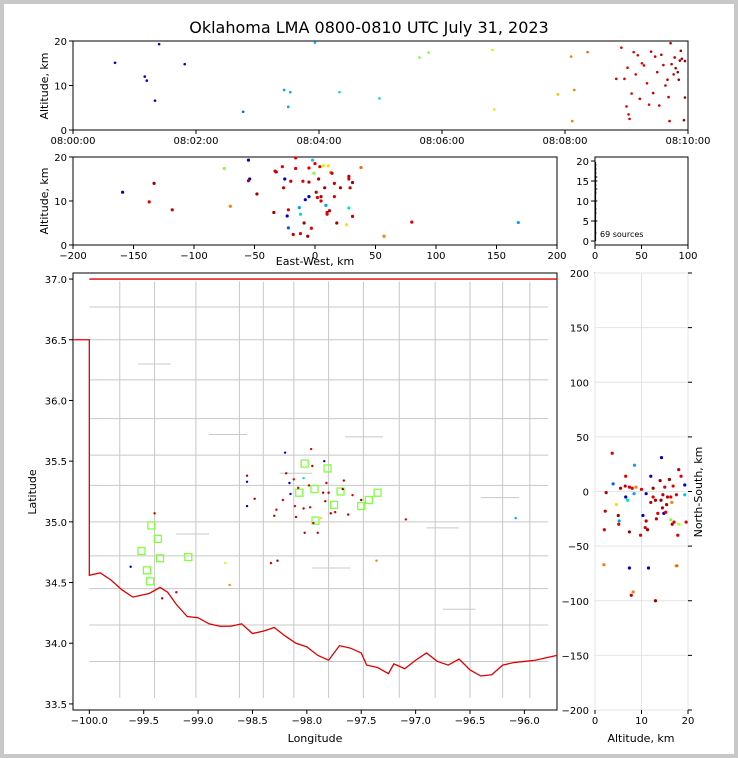  I want to click on altitude-eastwest-ylabel: Altitude, km, so click(44, 200).